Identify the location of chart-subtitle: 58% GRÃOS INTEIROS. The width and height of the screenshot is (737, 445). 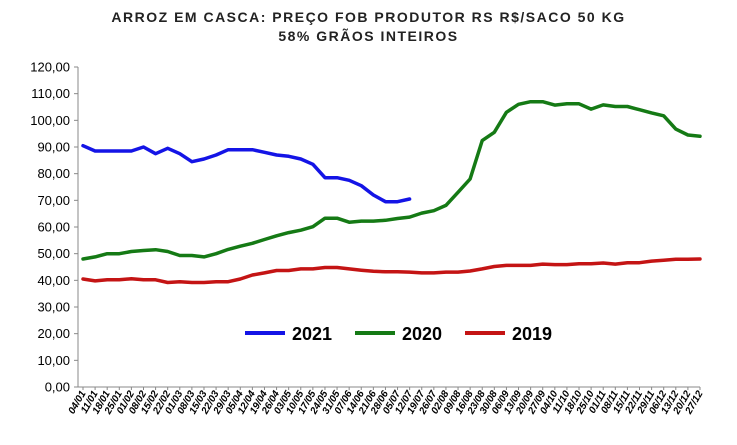
(368, 36).